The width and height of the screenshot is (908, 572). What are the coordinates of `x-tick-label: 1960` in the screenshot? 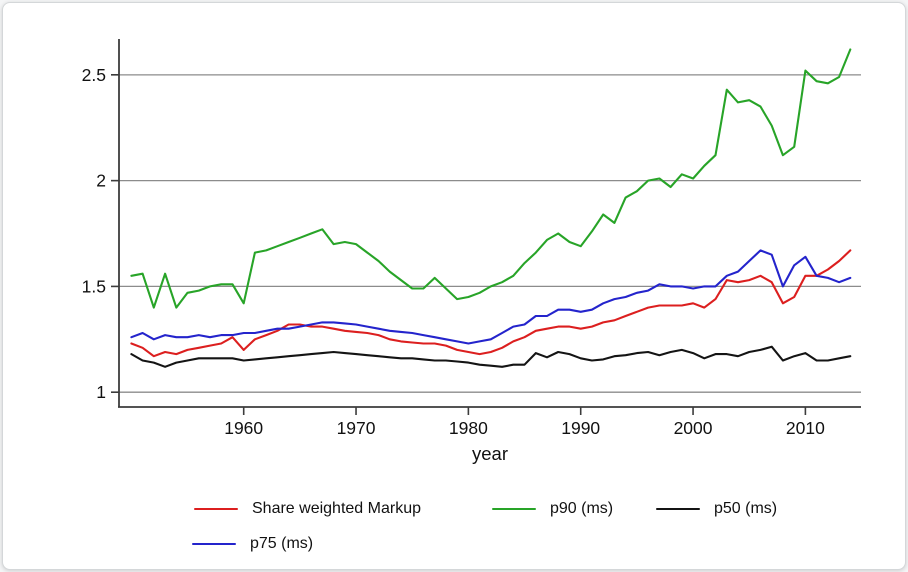 It's located at (243, 428).